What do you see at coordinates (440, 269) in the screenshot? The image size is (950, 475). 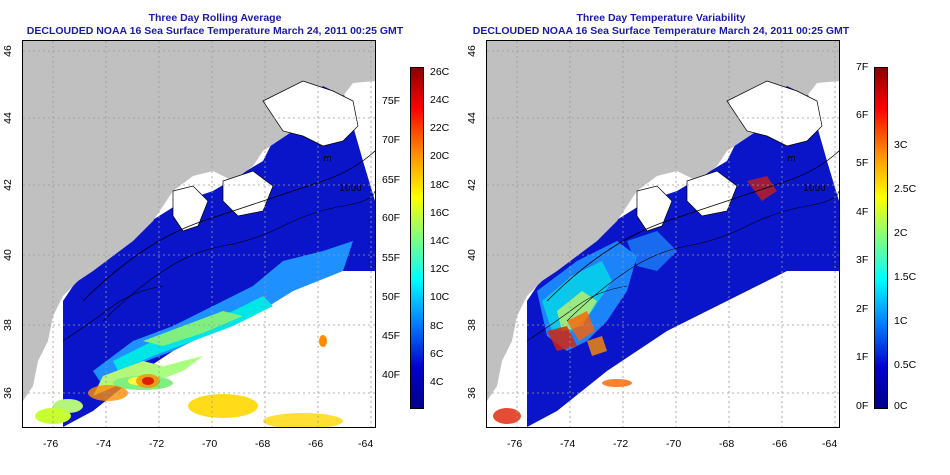 I see `colorbar-c-label: 12C` at bounding box center [440, 269].